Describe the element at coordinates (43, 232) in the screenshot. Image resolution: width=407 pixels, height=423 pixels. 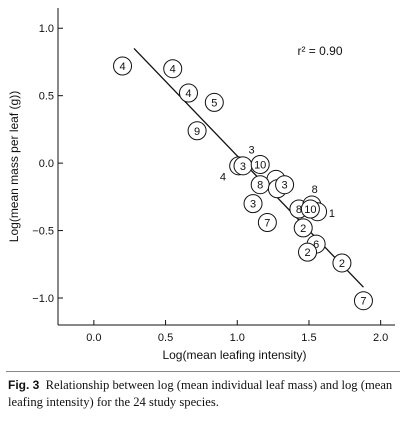
I see `y-tick-label: −0.5` at that location.